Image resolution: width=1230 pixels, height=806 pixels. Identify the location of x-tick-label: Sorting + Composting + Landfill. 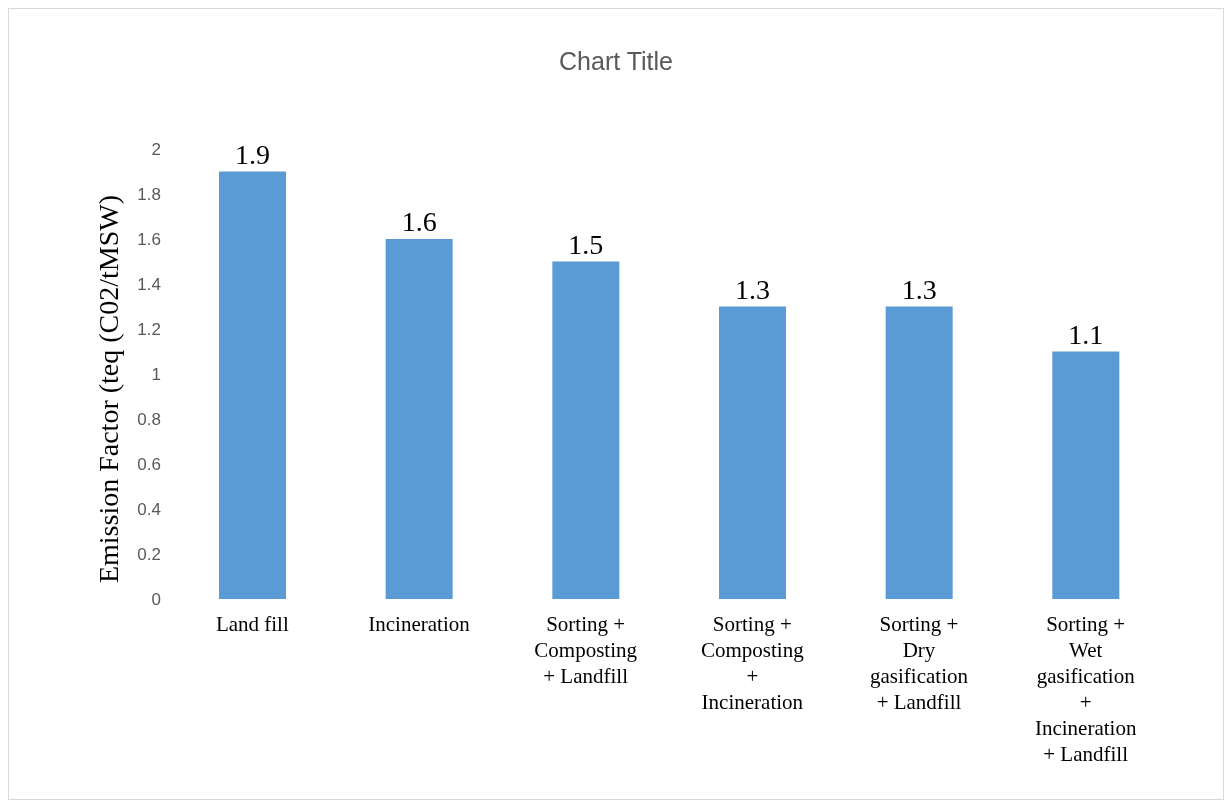
(586, 650).